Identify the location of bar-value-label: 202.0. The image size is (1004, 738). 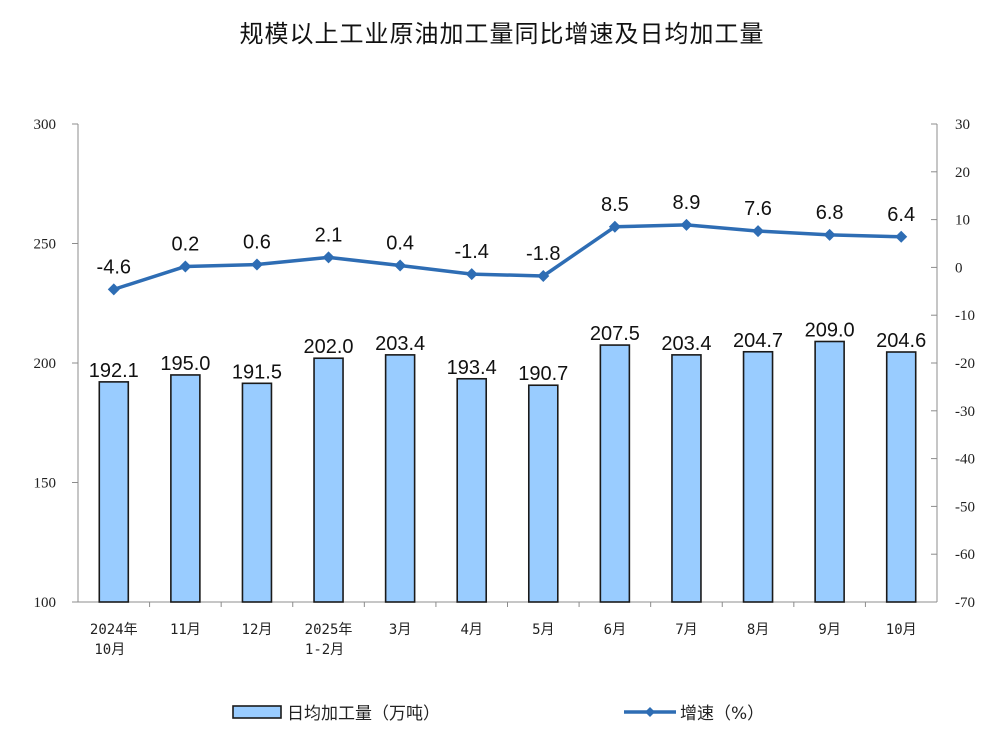
(329, 347).